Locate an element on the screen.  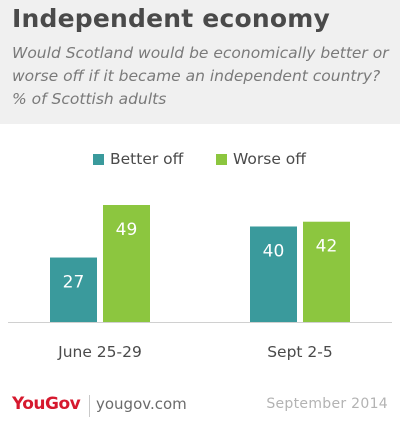
x-tick-label-sept-2-5: Sept 2-5 is located at coordinates (300, 352).